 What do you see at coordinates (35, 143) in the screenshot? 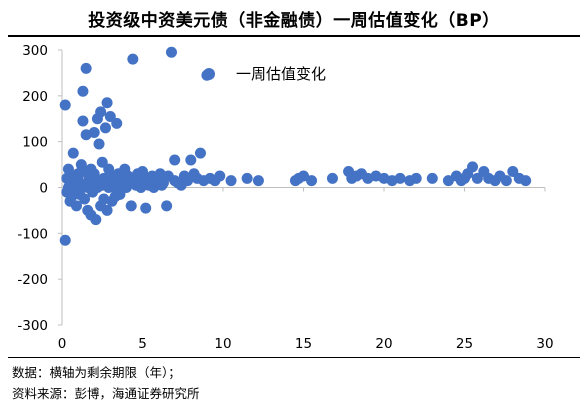
I see `y-tick-label: 100` at bounding box center [35, 143].